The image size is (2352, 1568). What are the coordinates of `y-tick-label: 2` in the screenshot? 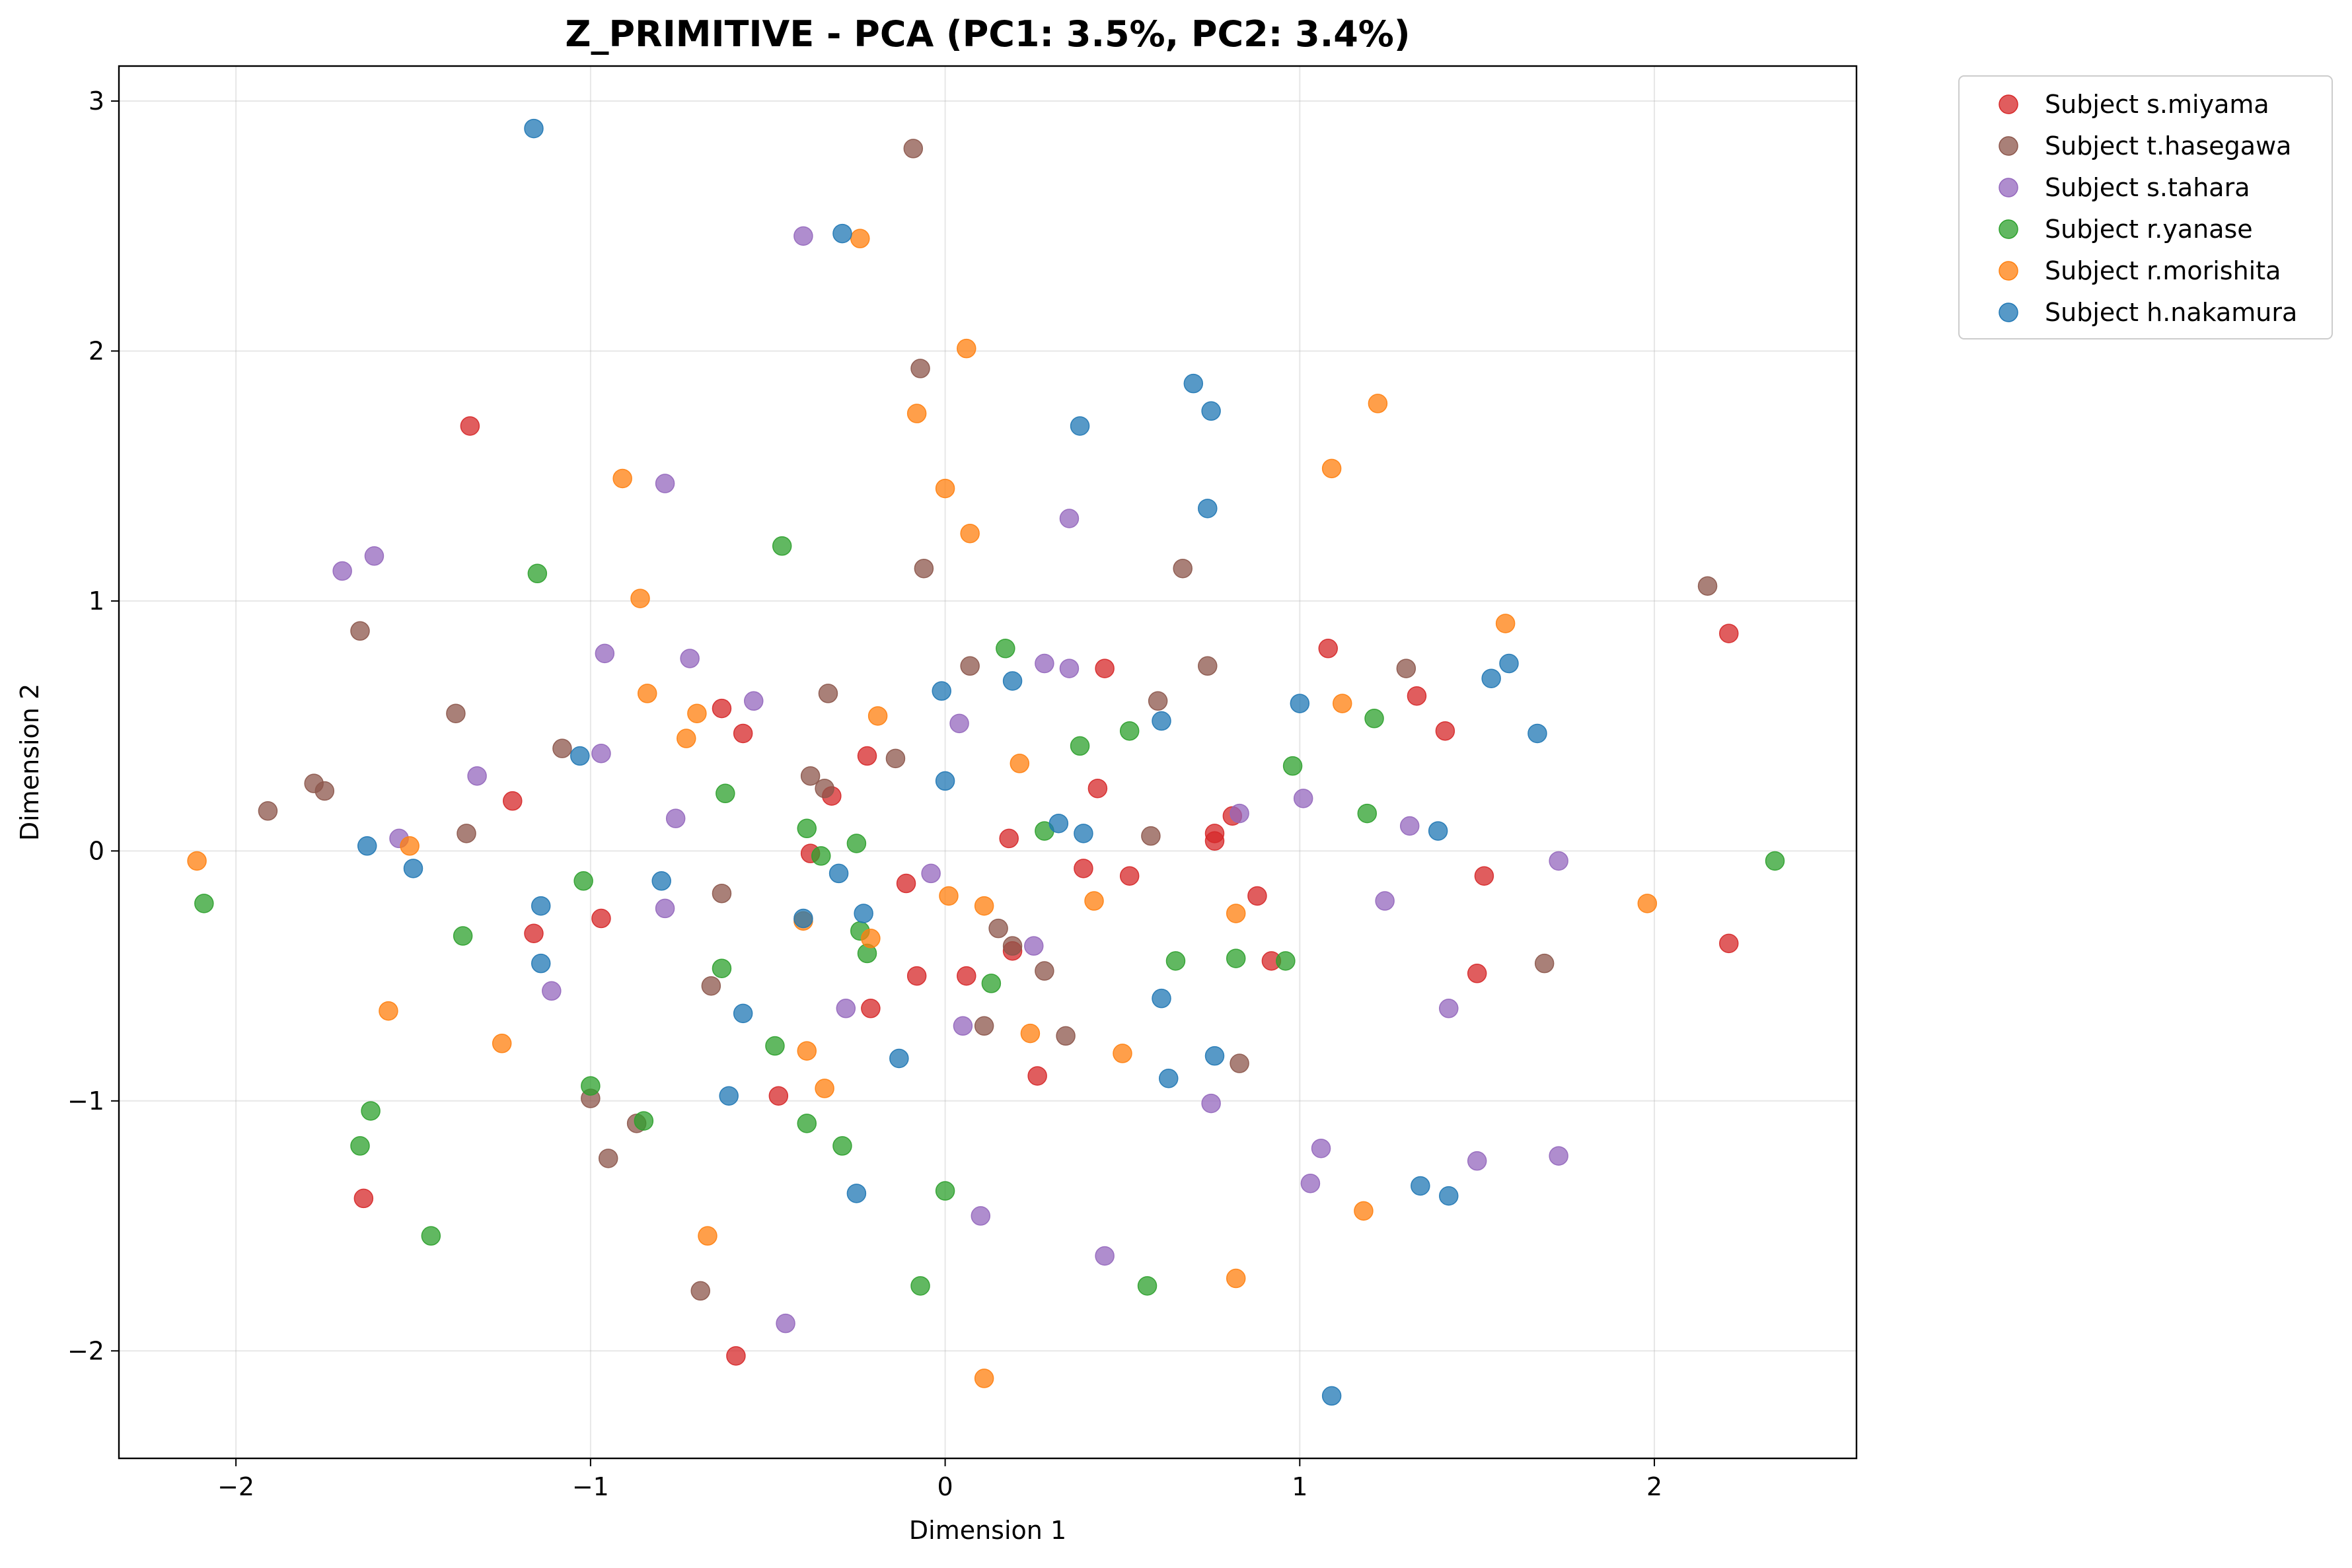 It's located at (96, 350).